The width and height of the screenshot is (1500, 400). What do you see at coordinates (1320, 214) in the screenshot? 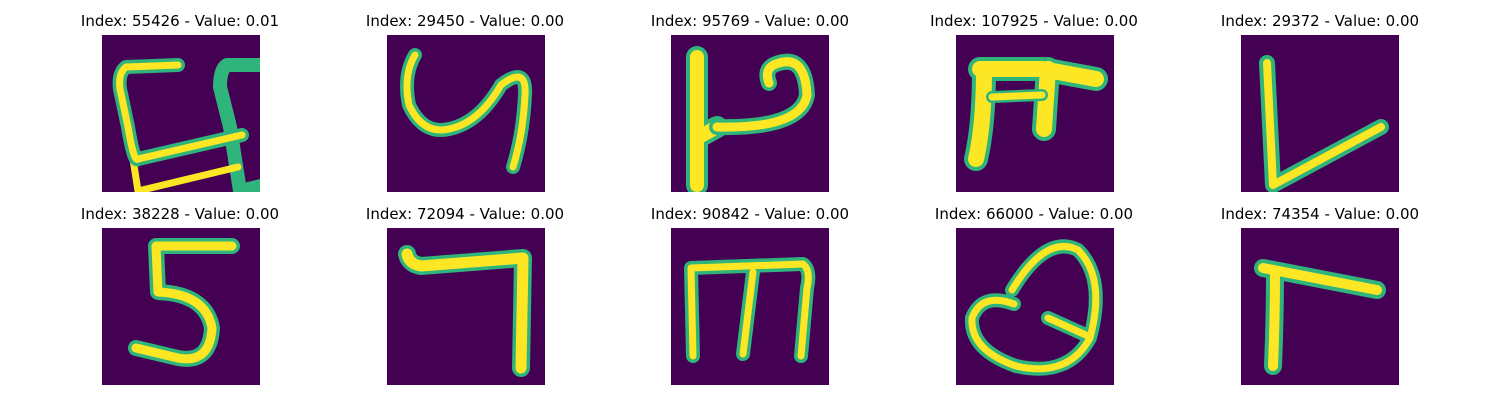
I see `panel-title: Index: 74354 - Value: 0.00` at bounding box center [1320, 214].